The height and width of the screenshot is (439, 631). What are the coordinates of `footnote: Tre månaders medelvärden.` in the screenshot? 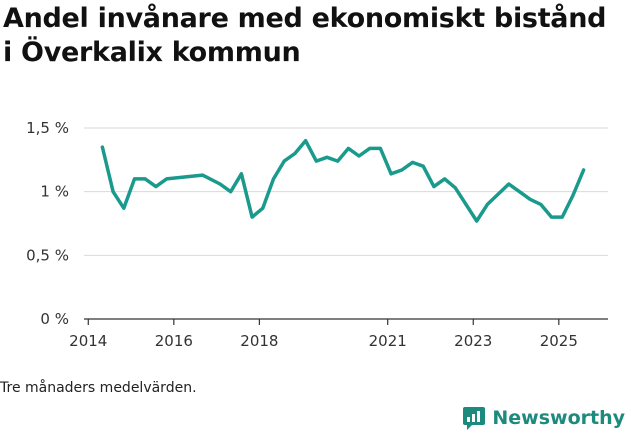 It's located at (98, 388).